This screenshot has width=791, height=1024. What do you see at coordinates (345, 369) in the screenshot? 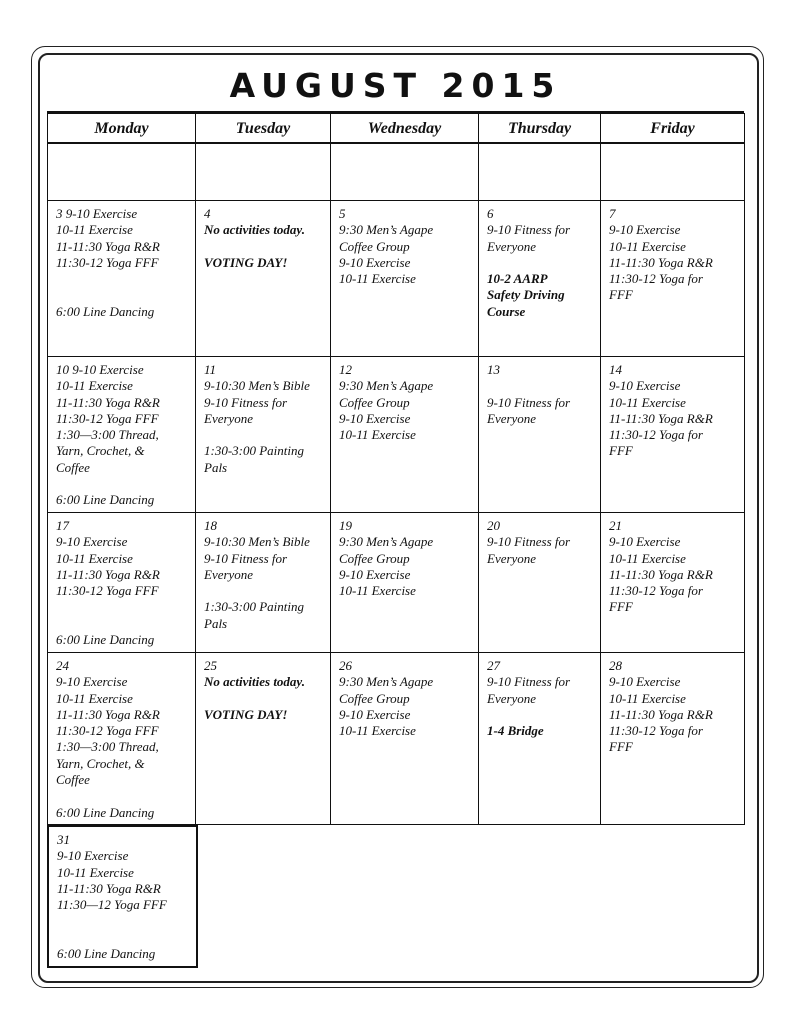
I see `date-and-event: 12` at bounding box center [345, 369].